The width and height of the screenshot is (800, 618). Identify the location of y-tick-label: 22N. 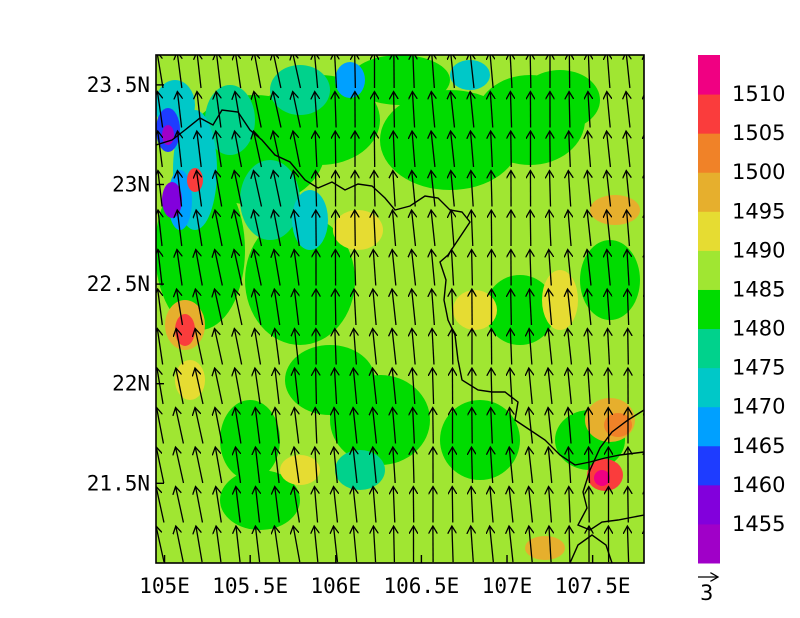
(131, 384).